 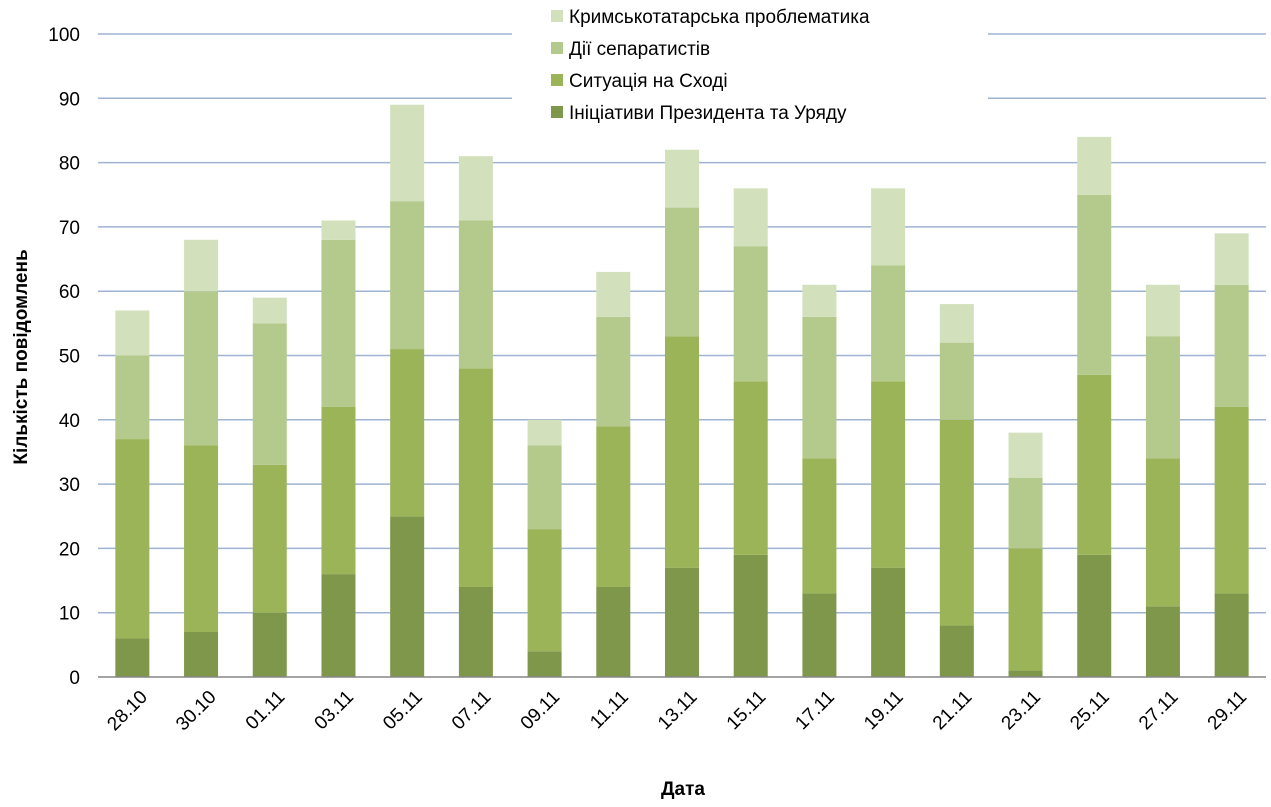 What do you see at coordinates (708, 113) in the screenshot?
I see `legend-label: Ініціативи Президента та Уряду` at bounding box center [708, 113].